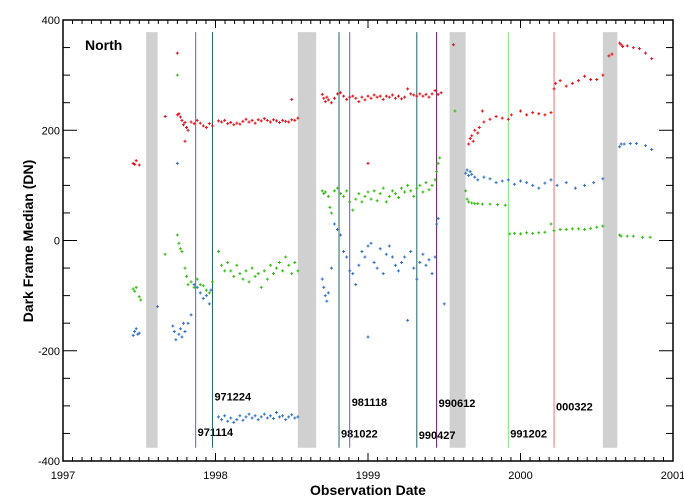  What do you see at coordinates (49, 352) in the screenshot?
I see `y-tick-label: -200` at bounding box center [49, 352].